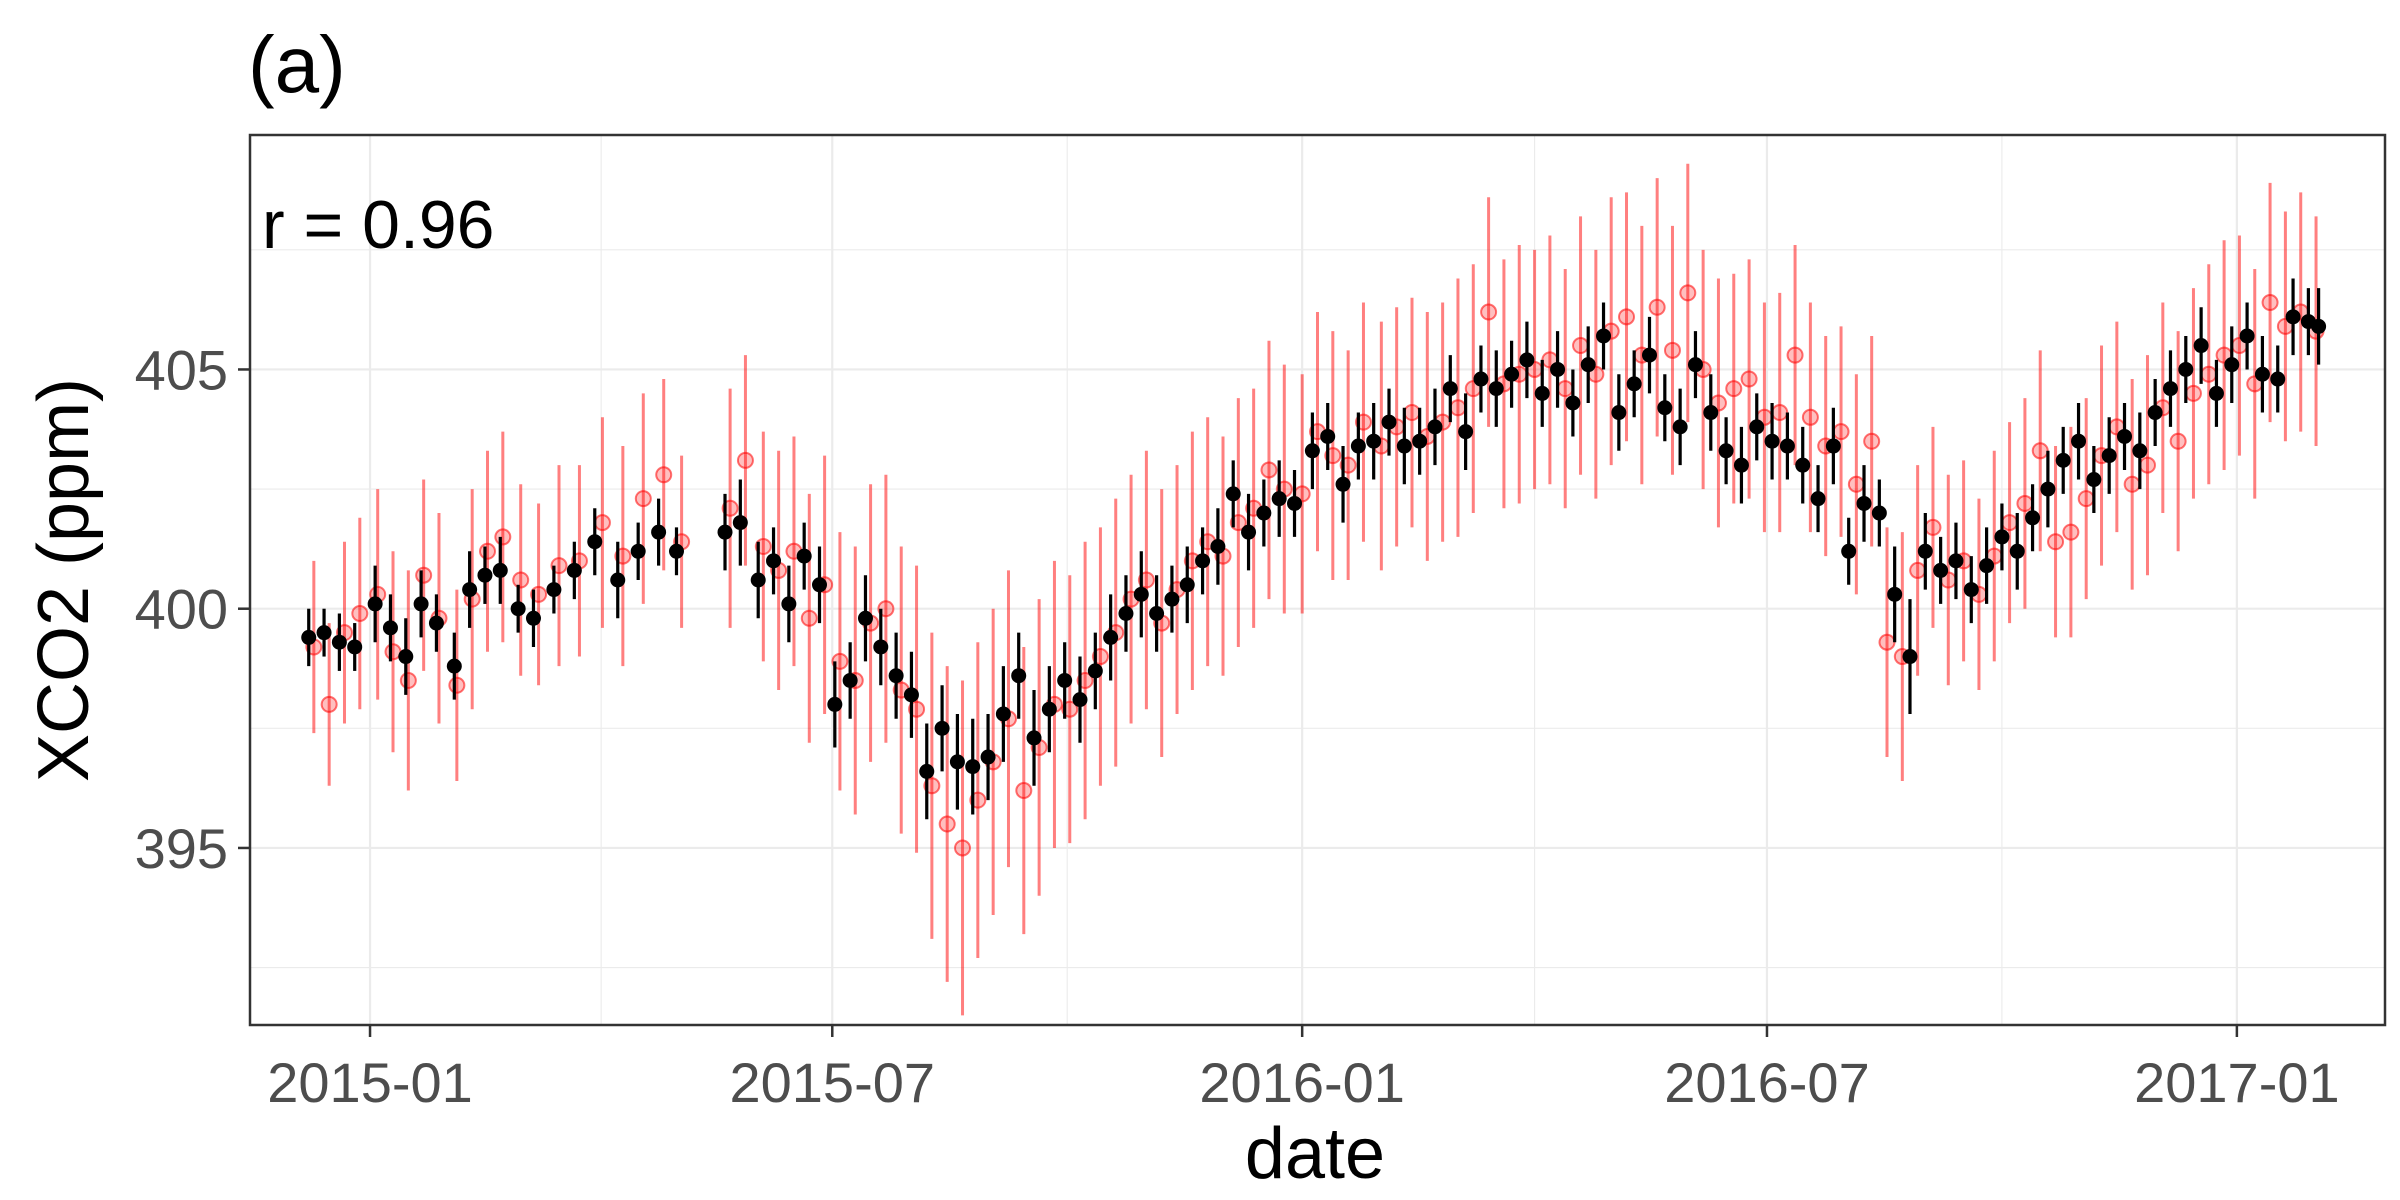 The height and width of the screenshot is (1200, 2400). What do you see at coordinates (181, 609) in the screenshot?
I see `y-tick-label: 400` at bounding box center [181, 609].